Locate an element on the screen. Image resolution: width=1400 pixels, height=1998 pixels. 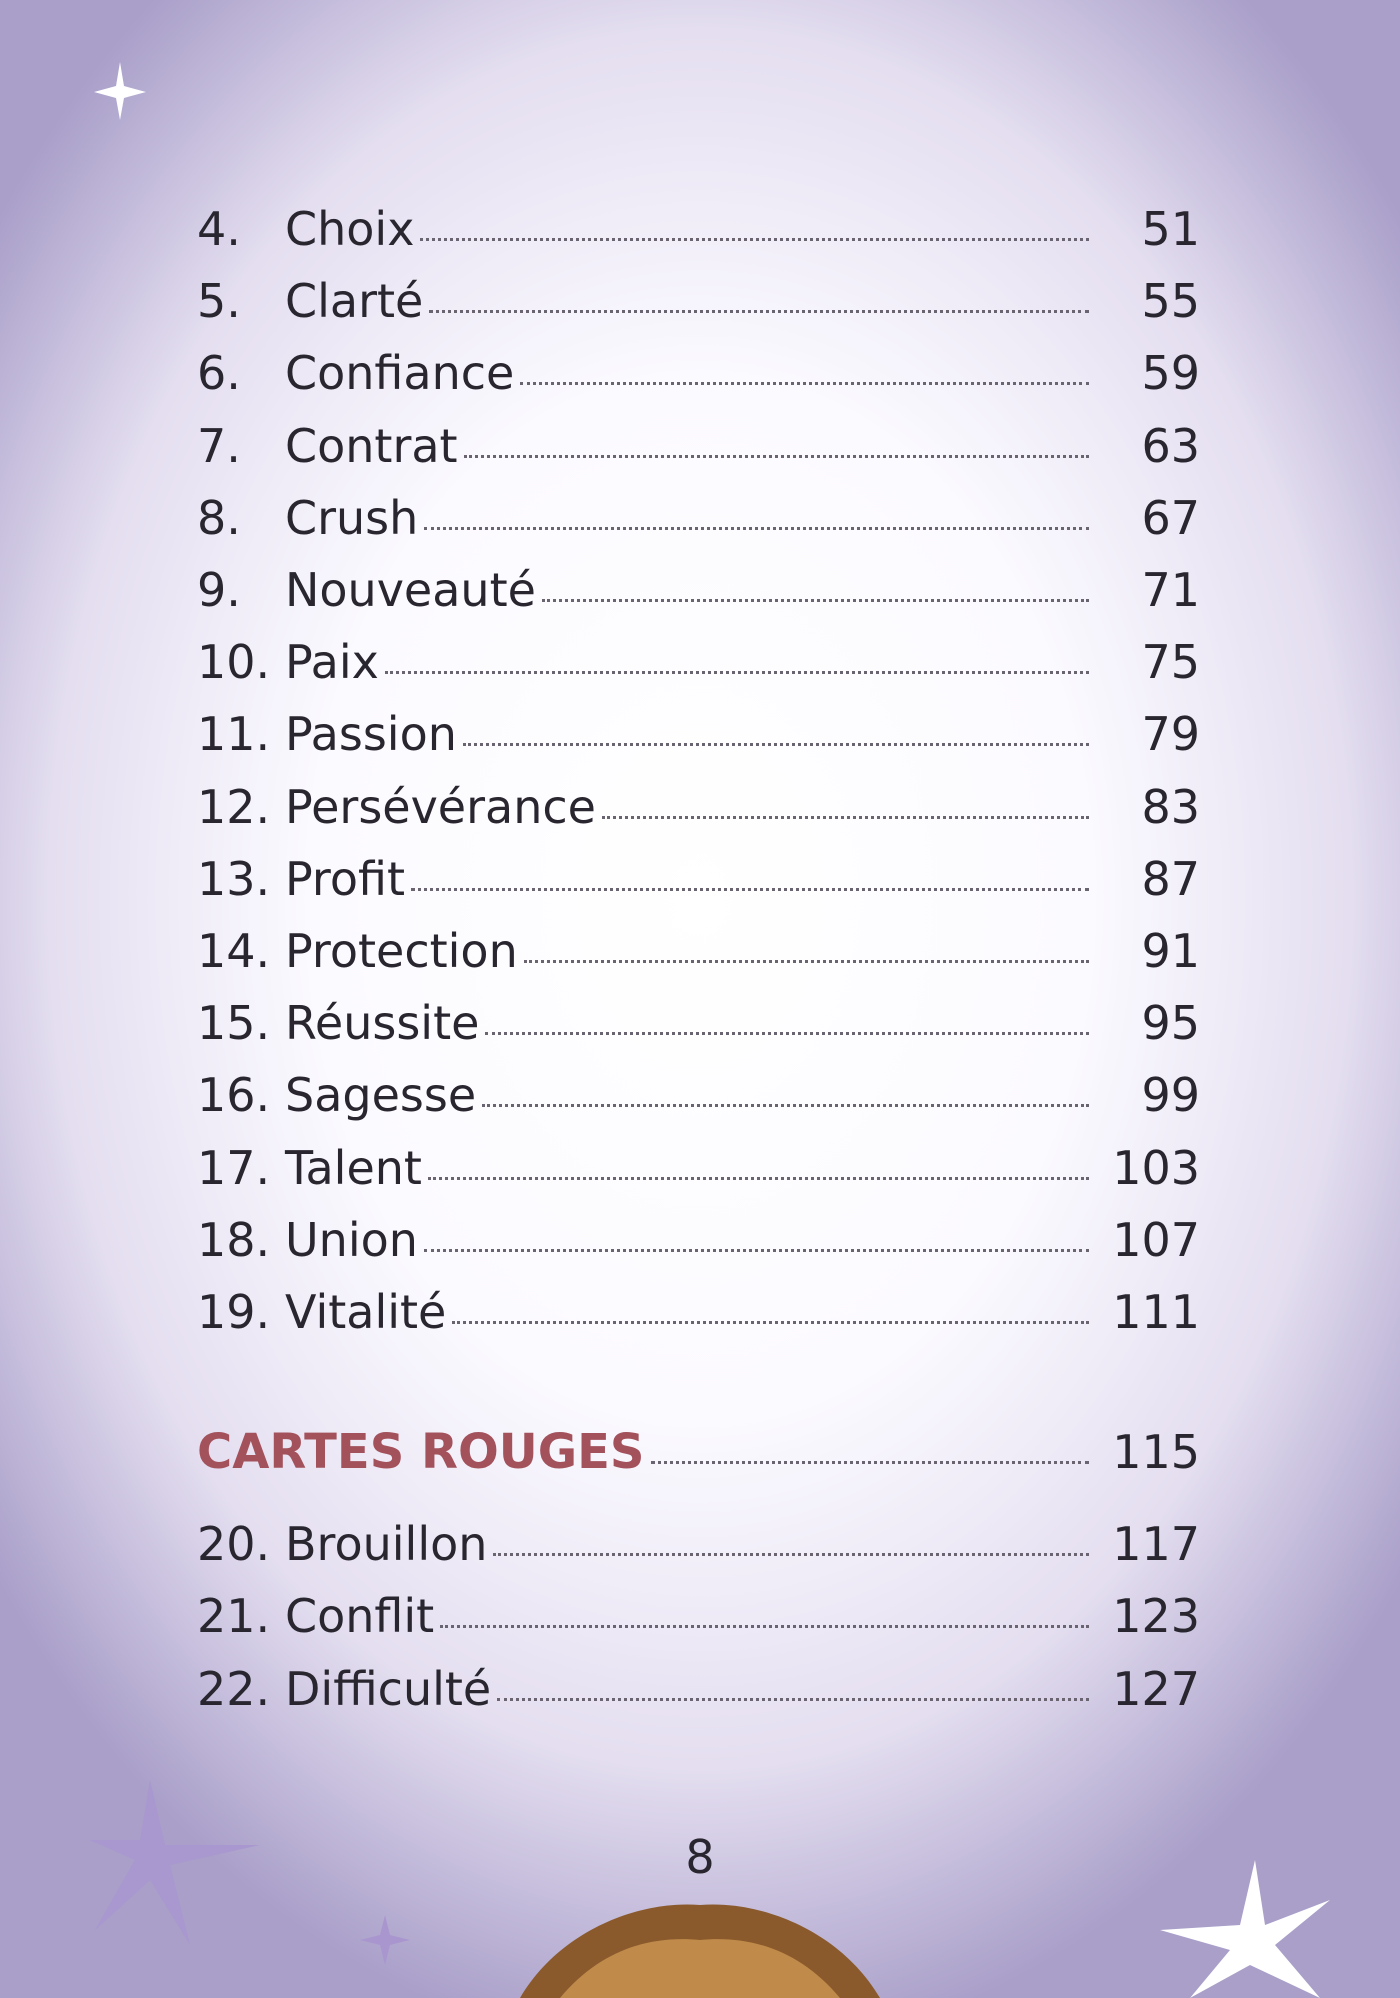
star-small is located at coordinates (385, 1940).